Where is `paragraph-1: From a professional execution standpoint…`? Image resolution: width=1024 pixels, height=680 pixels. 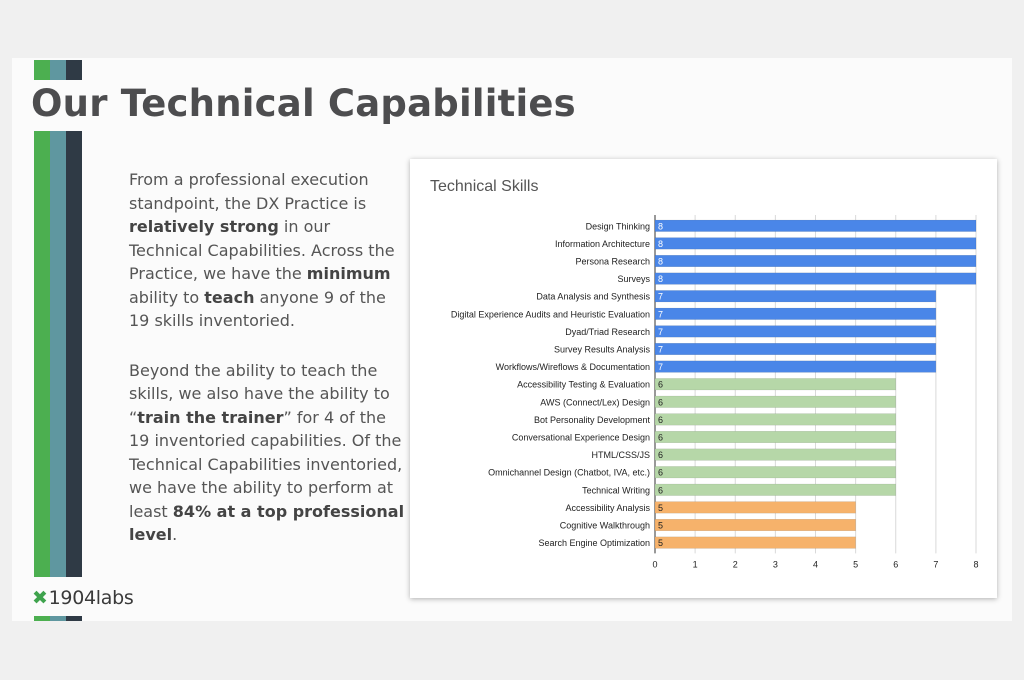 paragraph-1: From a professional execution standpoint… is located at coordinates (268, 250).